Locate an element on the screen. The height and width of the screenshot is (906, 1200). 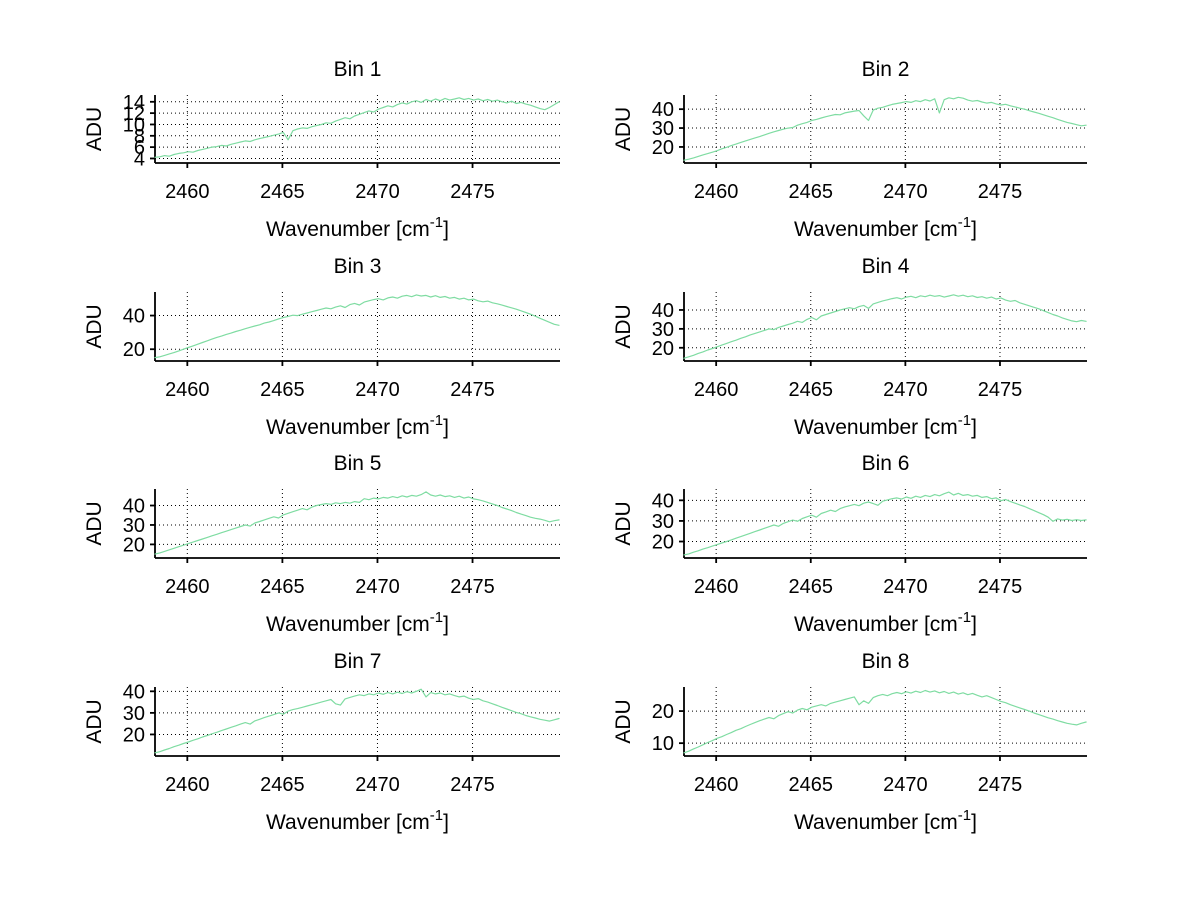
subplot-title: Bin 1 is located at coordinates (358, 69).